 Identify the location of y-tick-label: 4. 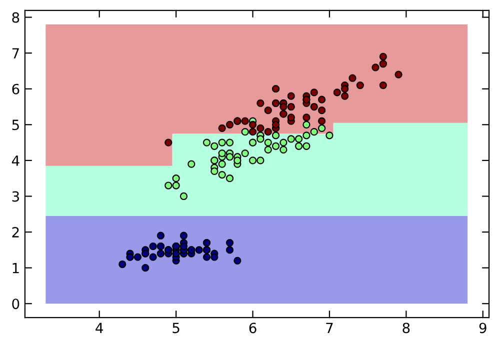
(16, 161).